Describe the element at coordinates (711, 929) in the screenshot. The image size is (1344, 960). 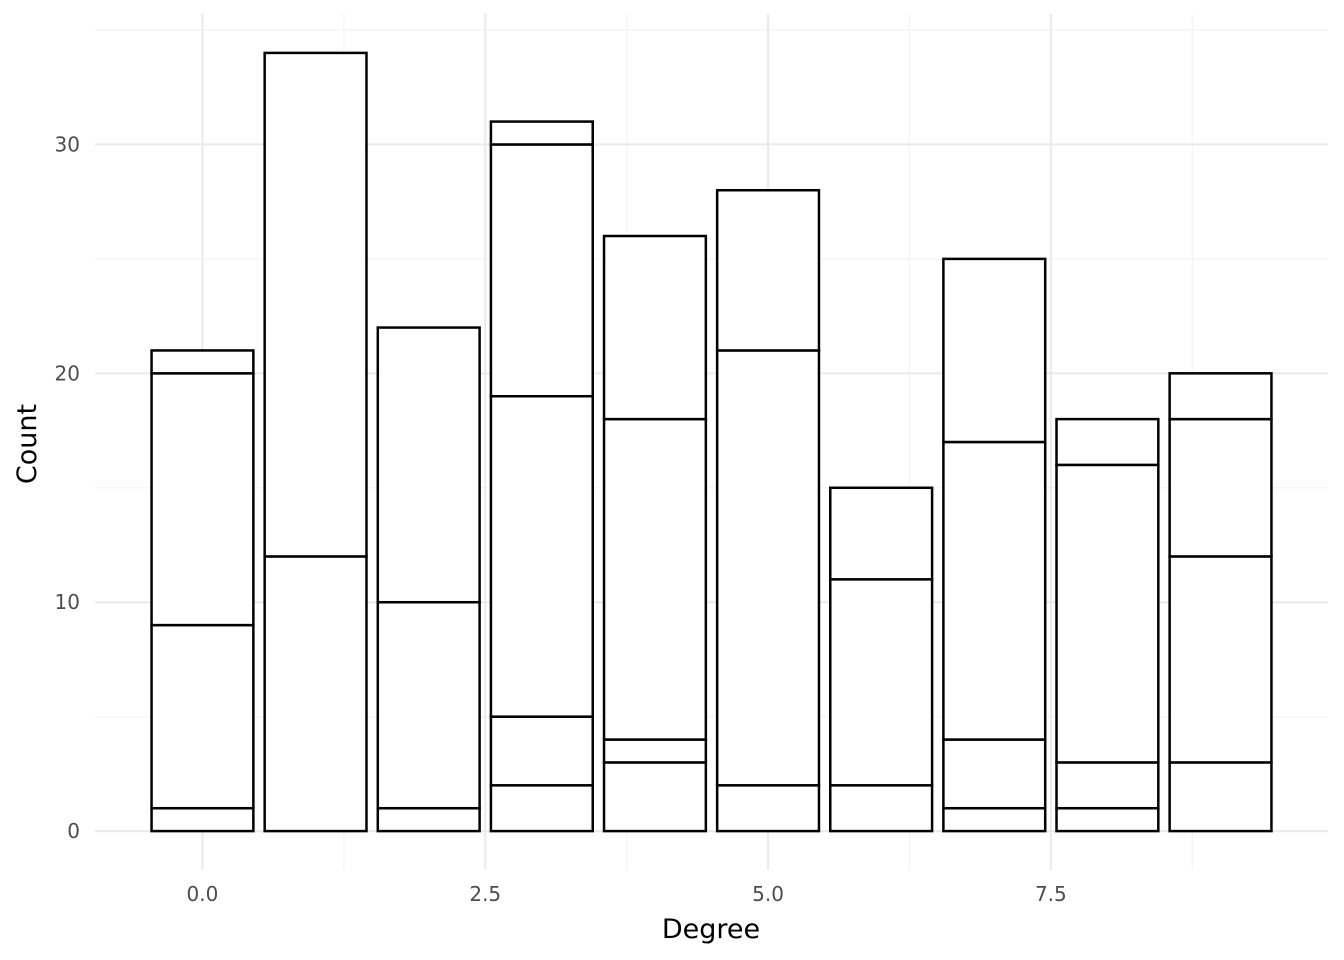
I see `x-axis-title: Degree` at that location.